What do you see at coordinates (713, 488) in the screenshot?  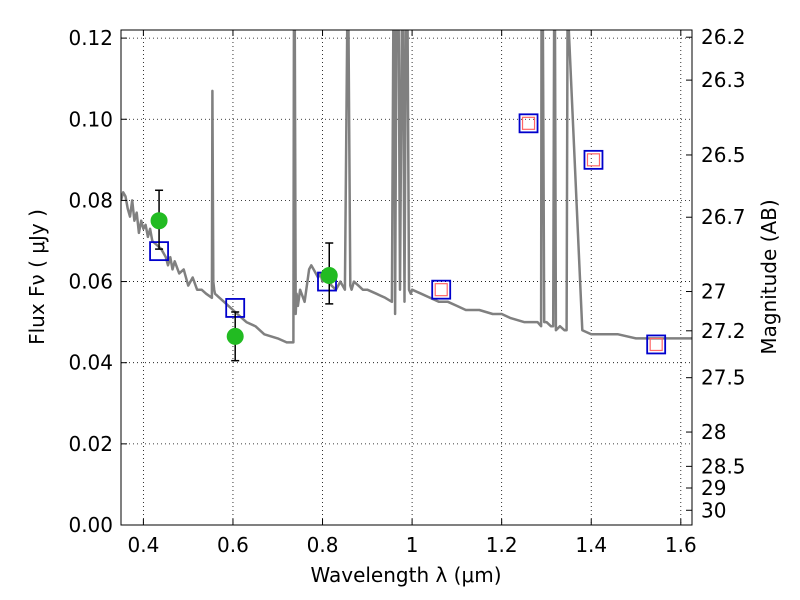 I see `magnitude-tick-label: 29` at bounding box center [713, 488].